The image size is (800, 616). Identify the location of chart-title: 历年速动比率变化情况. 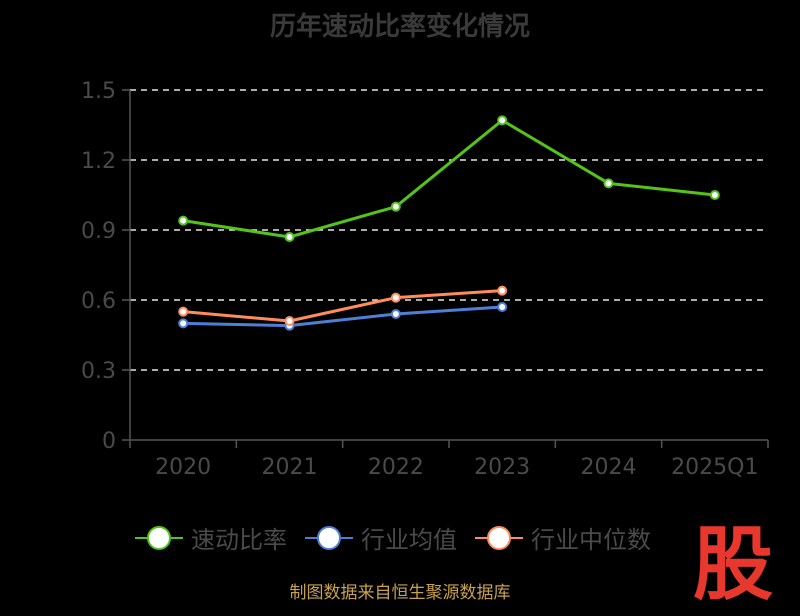
(399, 27).